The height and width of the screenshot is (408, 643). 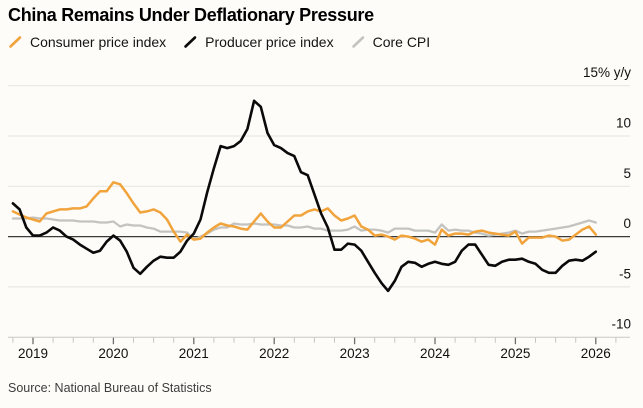 I want to click on x-axis-label: 2020, so click(x=113, y=353).